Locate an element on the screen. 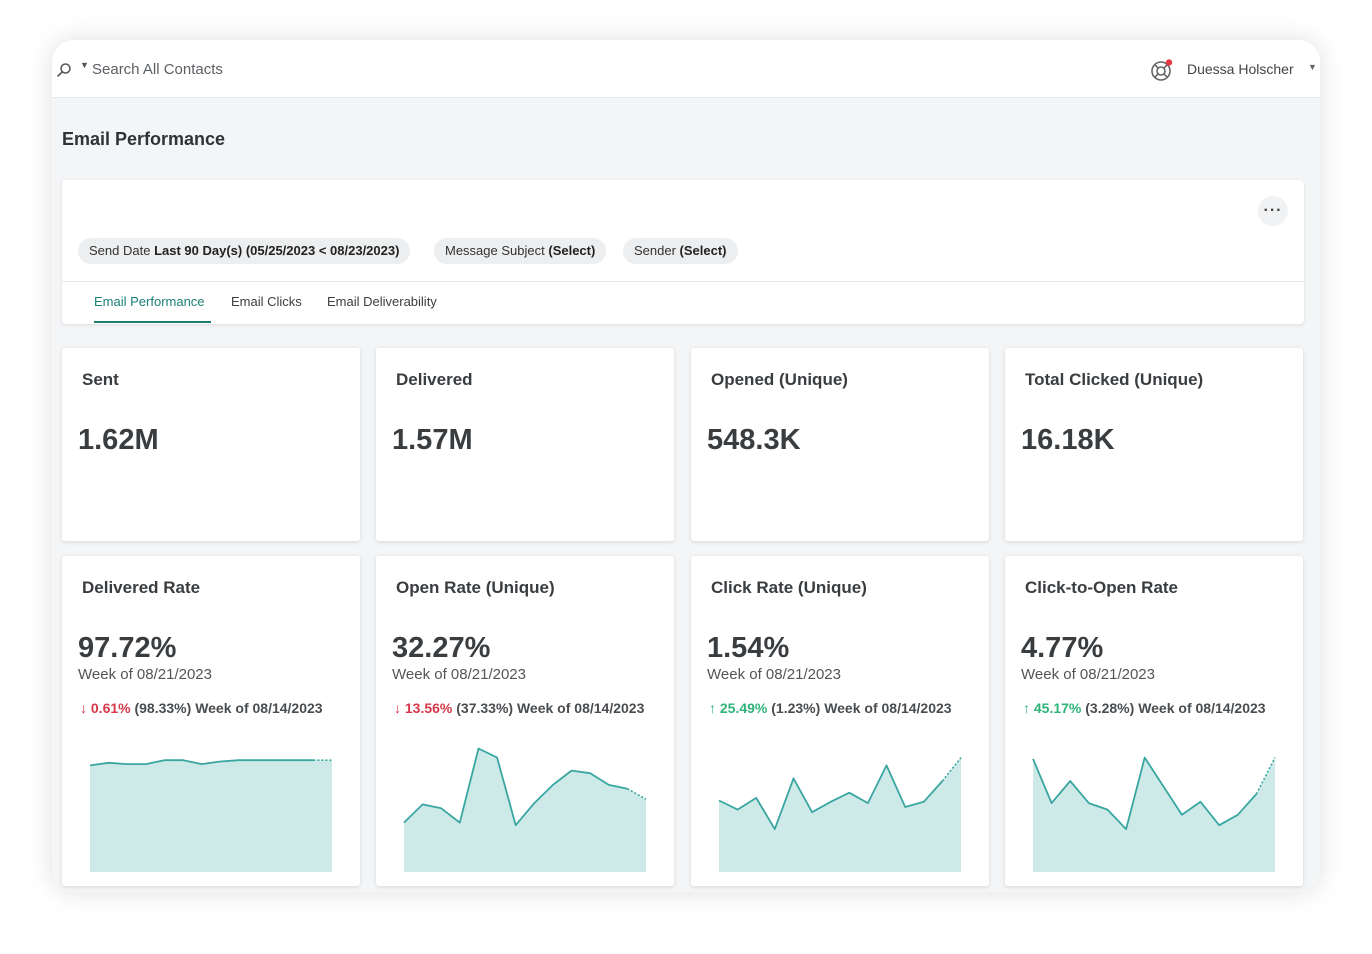  page-title: Email Performance is located at coordinates (144, 139).